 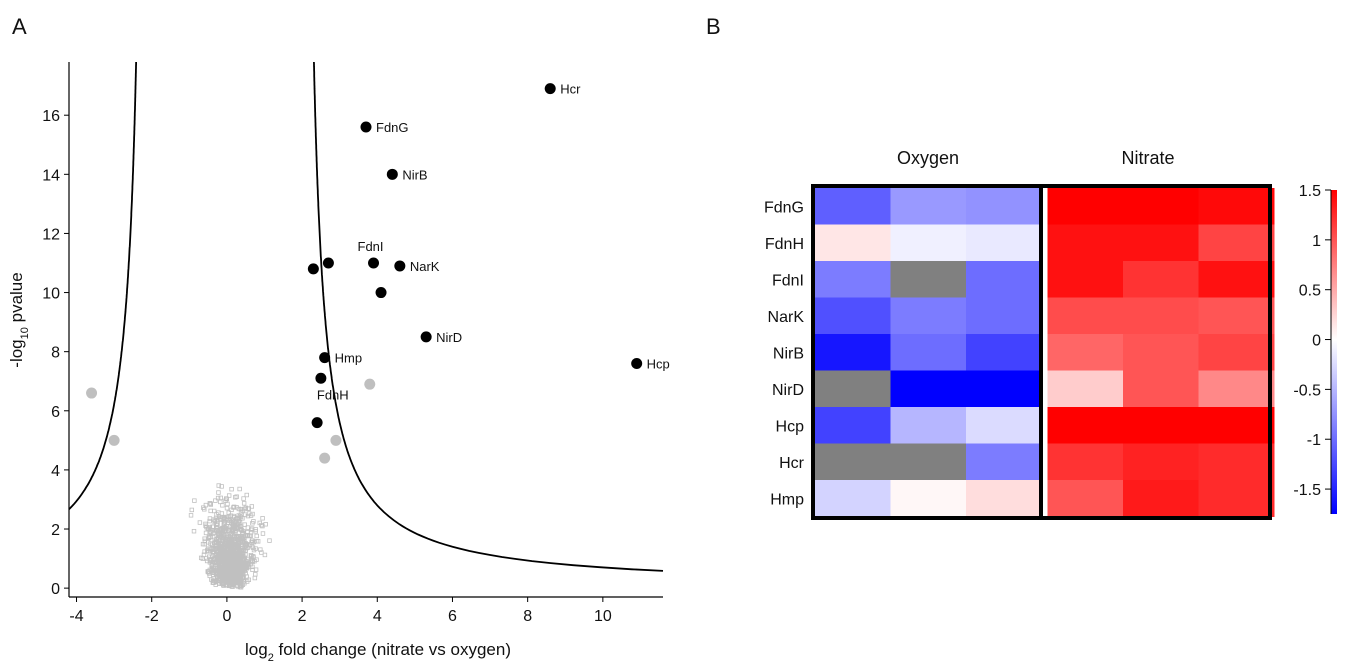 What do you see at coordinates (19, 26) in the screenshot?
I see `panel-label-a: A` at bounding box center [19, 26].